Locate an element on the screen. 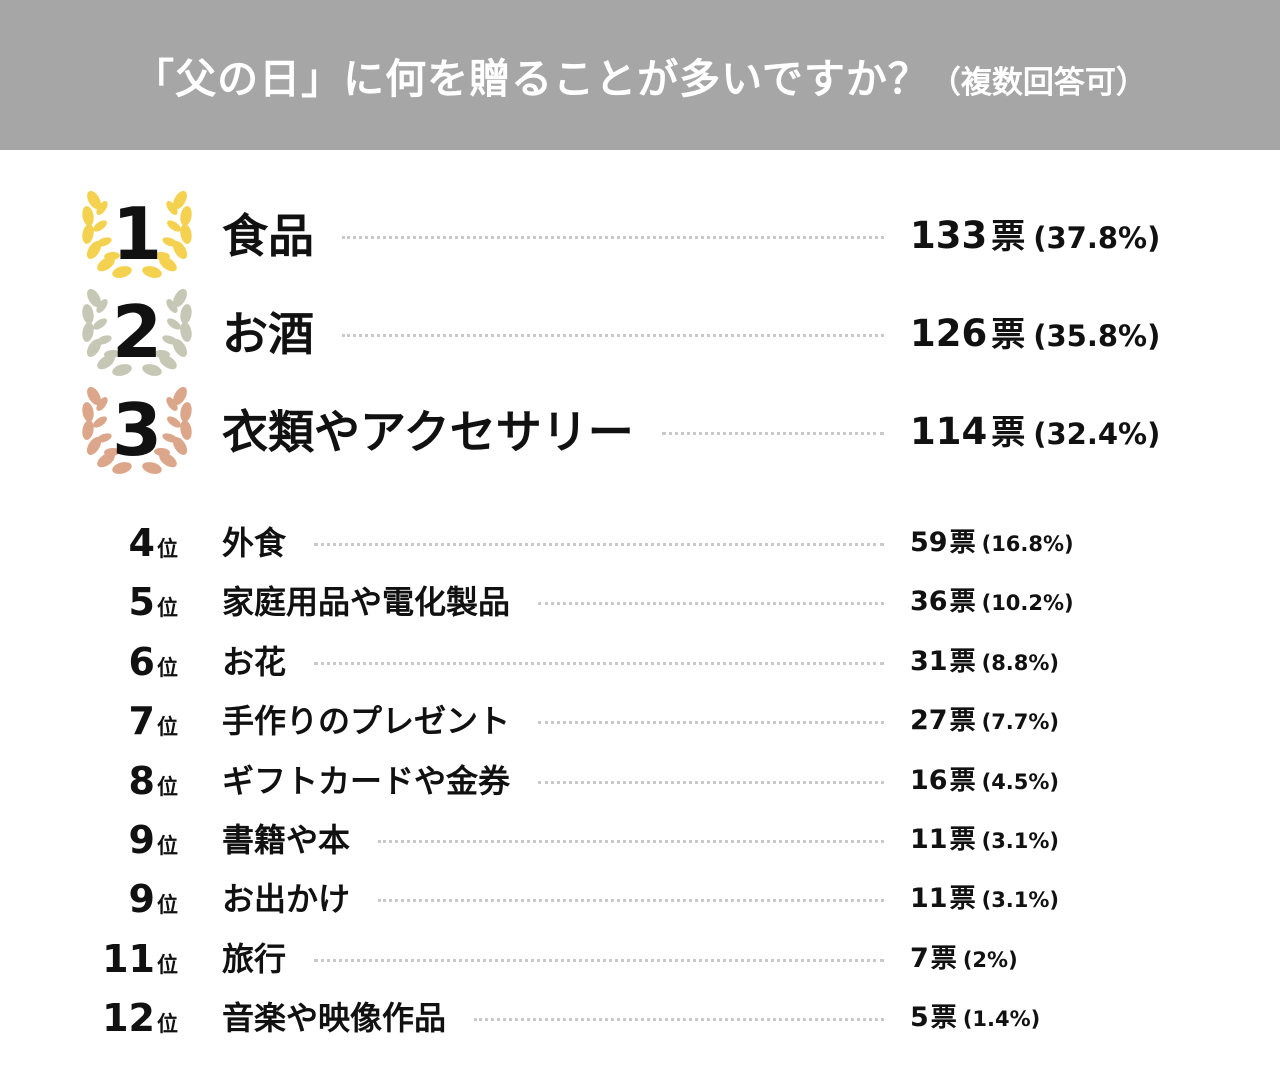 This screenshot has height=1090, width=1280. rank-row: 5位 家庭用品や電化製品 36票 (10.2%) is located at coordinates (640, 602).